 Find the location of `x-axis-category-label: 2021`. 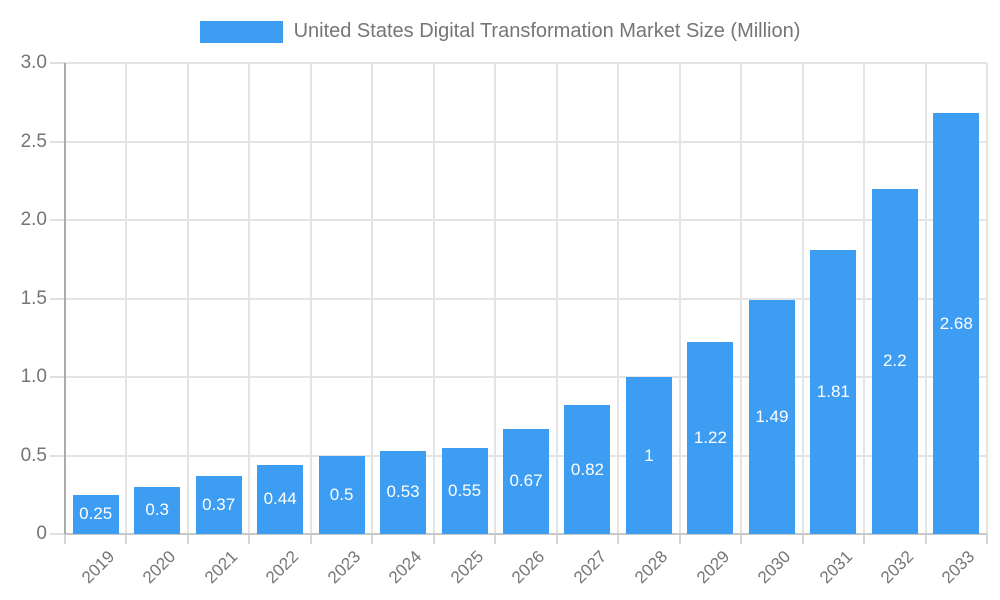

x-axis-category-label: 2021 is located at coordinates (221, 567).